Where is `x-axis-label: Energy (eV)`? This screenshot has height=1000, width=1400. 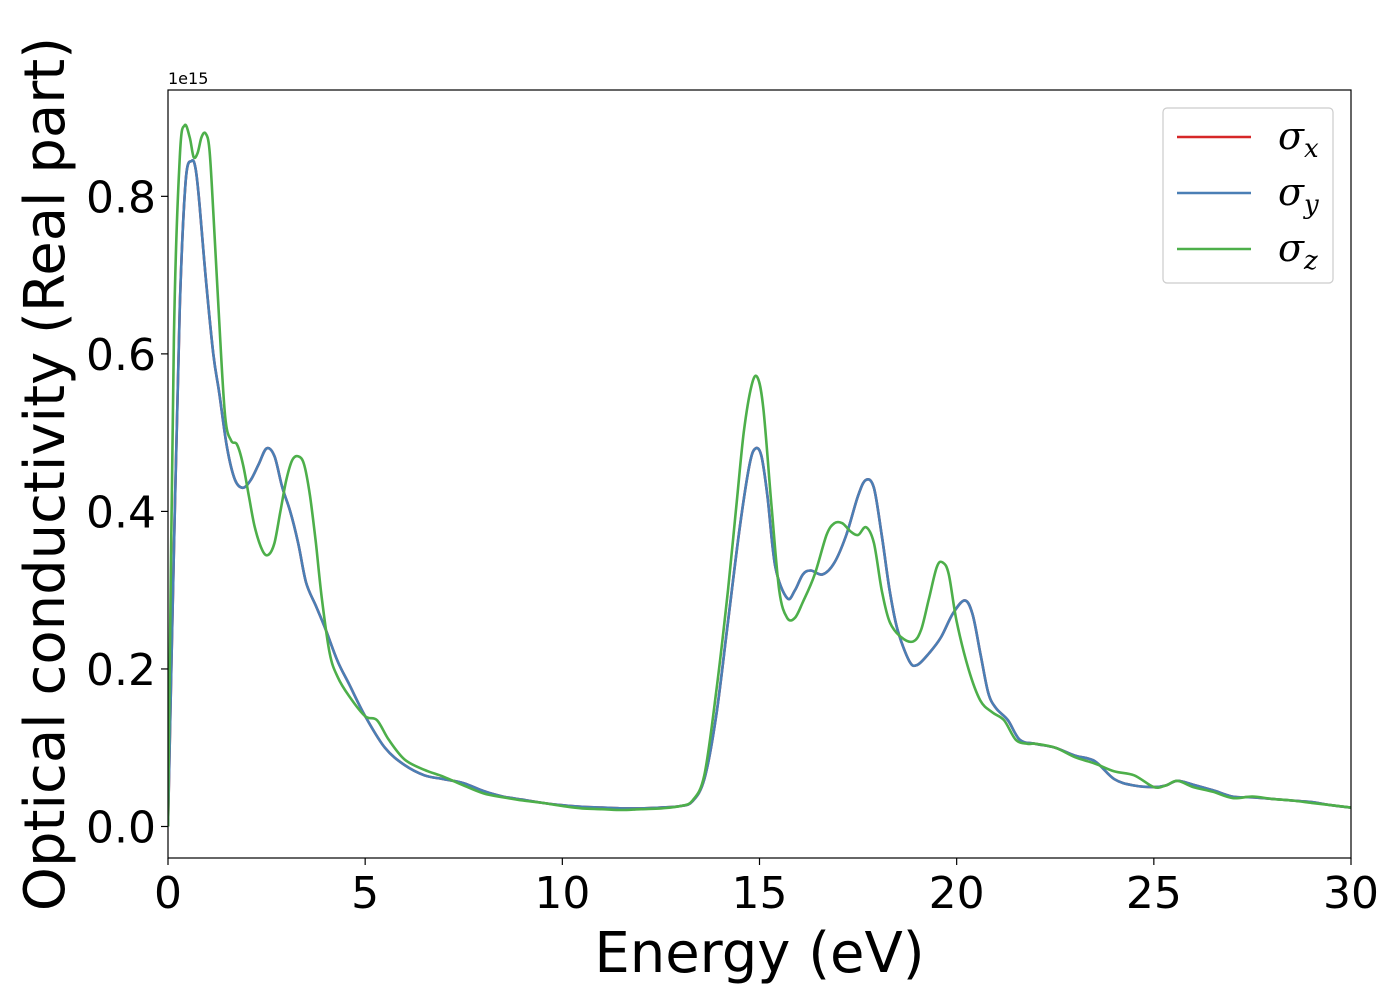
x-axis-label: Energy (eV) is located at coordinates (759, 953).